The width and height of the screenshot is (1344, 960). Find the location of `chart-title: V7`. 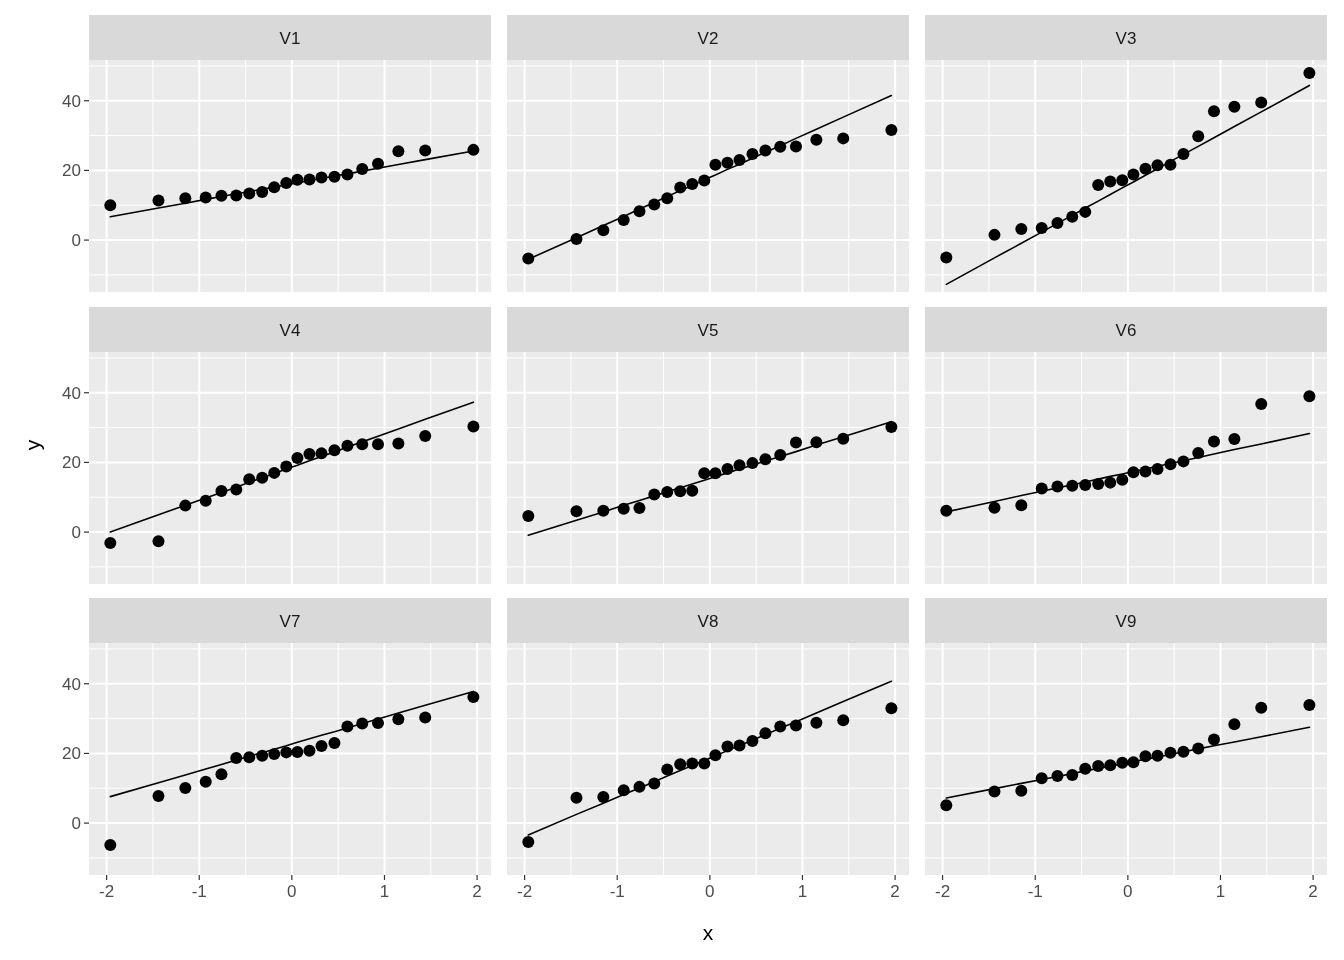

chart-title: V7 is located at coordinates (290, 621).